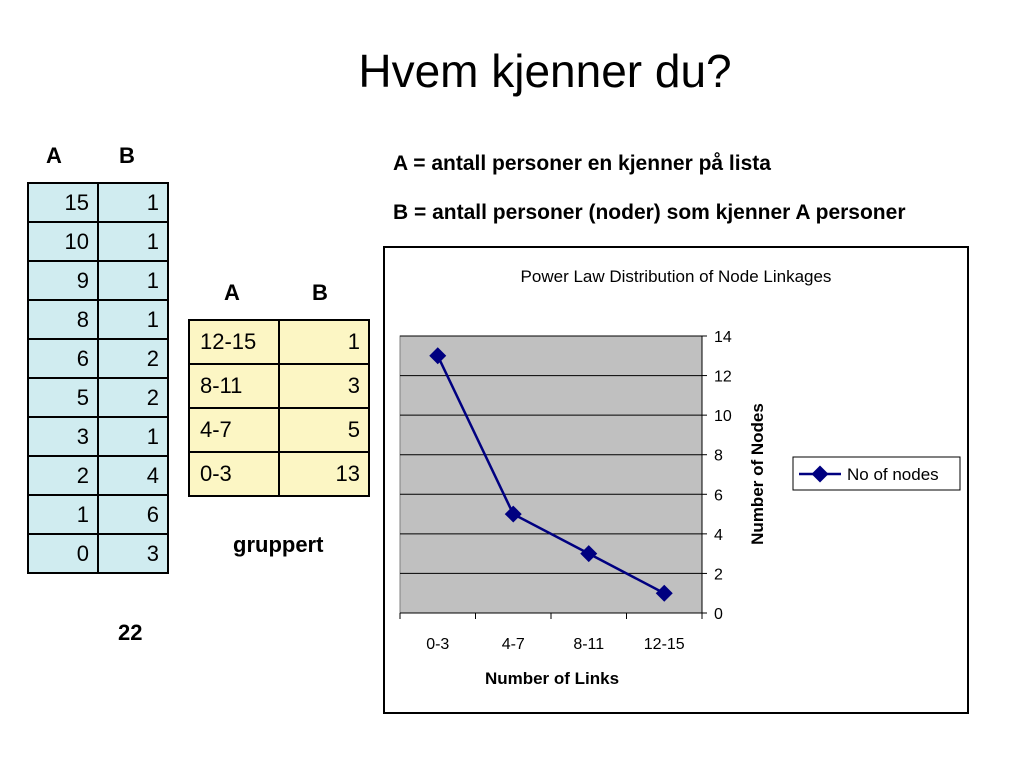  I want to click on table-individual-counts: 15 1 10 1 9 1 8 1 6 2 5 2 3 1 2 4 1 6 0 3, so click(98, 378).